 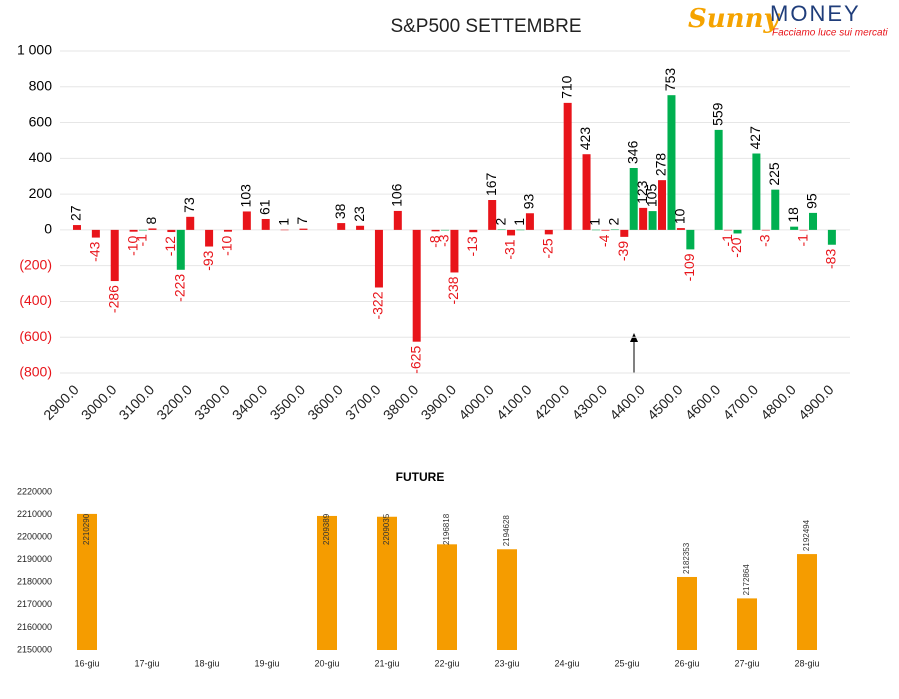 I want to click on x-tick-label: 3100.0, so click(x=137, y=402).